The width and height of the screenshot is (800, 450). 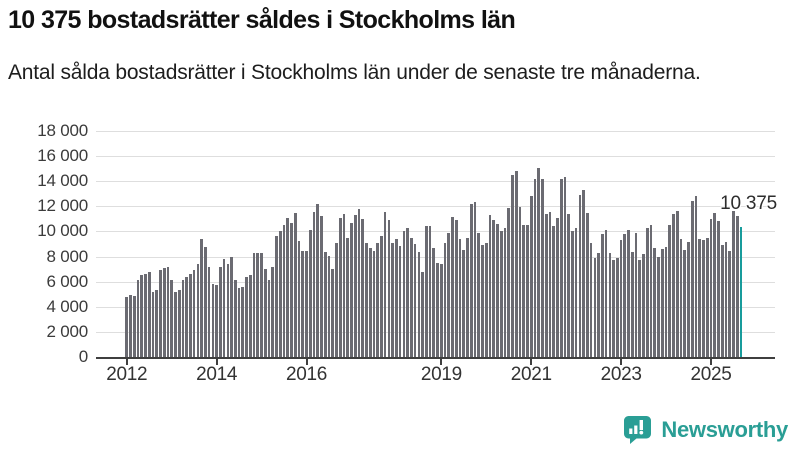 What do you see at coordinates (67, 306) in the screenshot?
I see `y-axis-tick-label: 4 000` at bounding box center [67, 306].